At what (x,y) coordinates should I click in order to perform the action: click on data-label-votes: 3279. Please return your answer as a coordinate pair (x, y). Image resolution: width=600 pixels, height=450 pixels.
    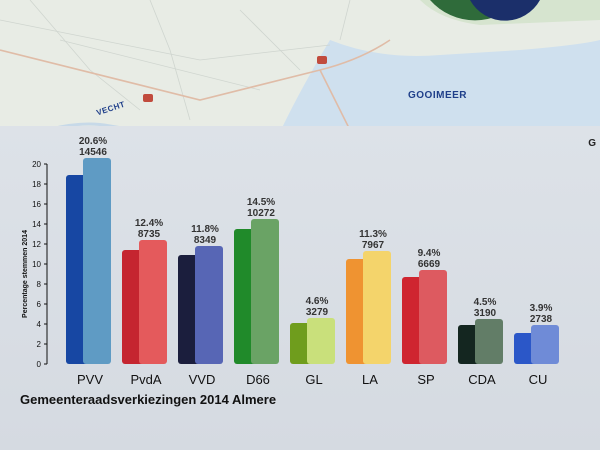
    Looking at the image, I should click on (317, 312).